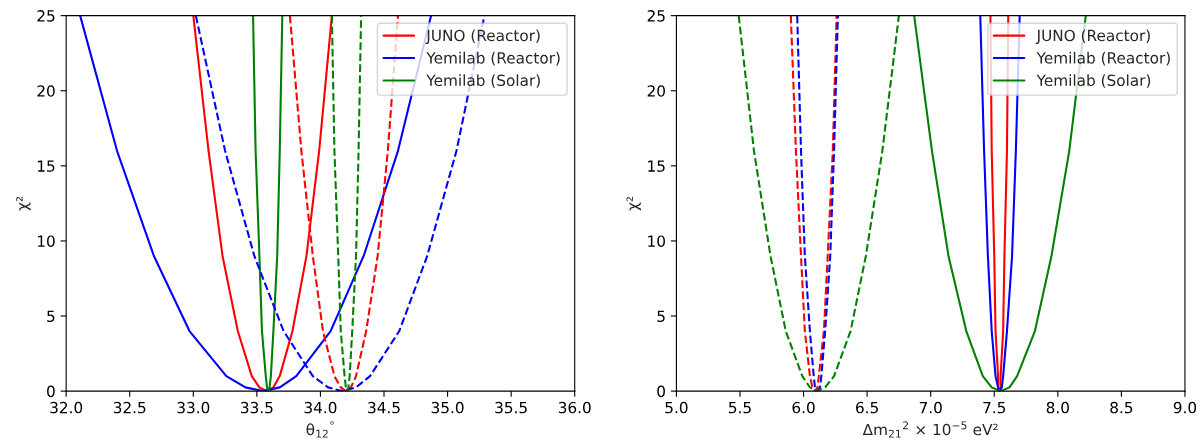 This screenshot has width=1203, height=447. What do you see at coordinates (193, 407) in the screenshot?
I see `x-tick-label: 33.0` at bounding box center [193, 407].